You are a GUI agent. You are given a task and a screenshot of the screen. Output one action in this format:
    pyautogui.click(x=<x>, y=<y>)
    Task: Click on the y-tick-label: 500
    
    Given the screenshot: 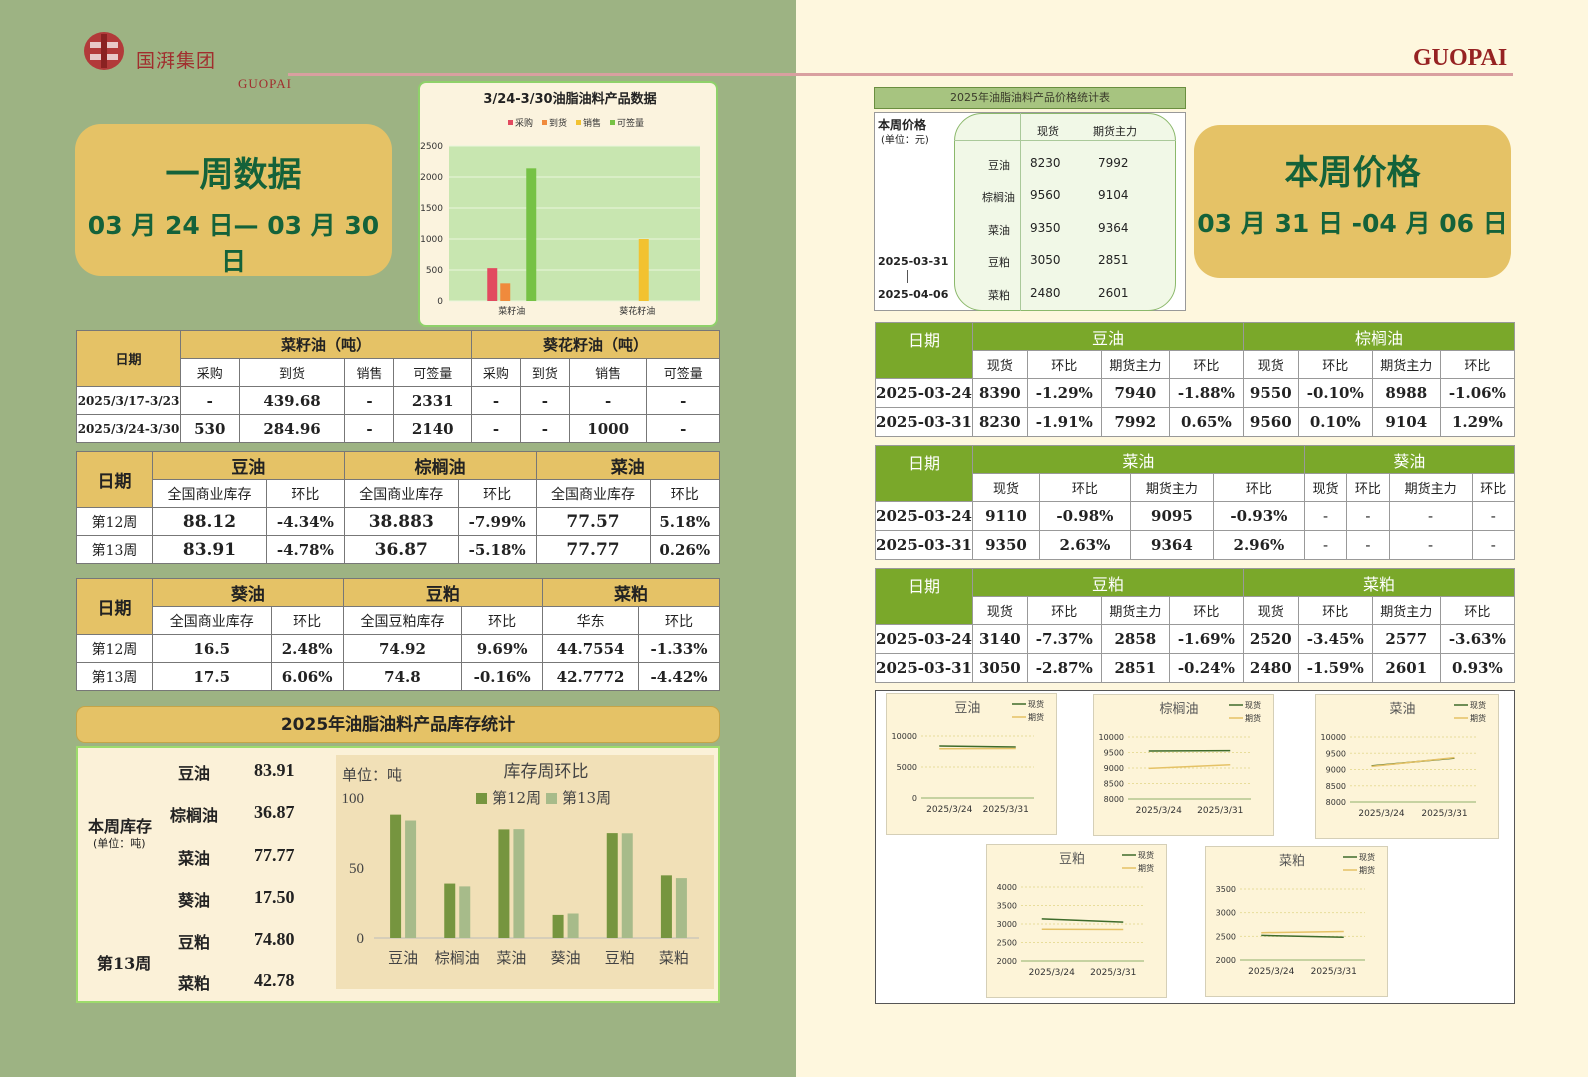 What is the action you would take?
    pyautogui.click(x=434, y=271)
    